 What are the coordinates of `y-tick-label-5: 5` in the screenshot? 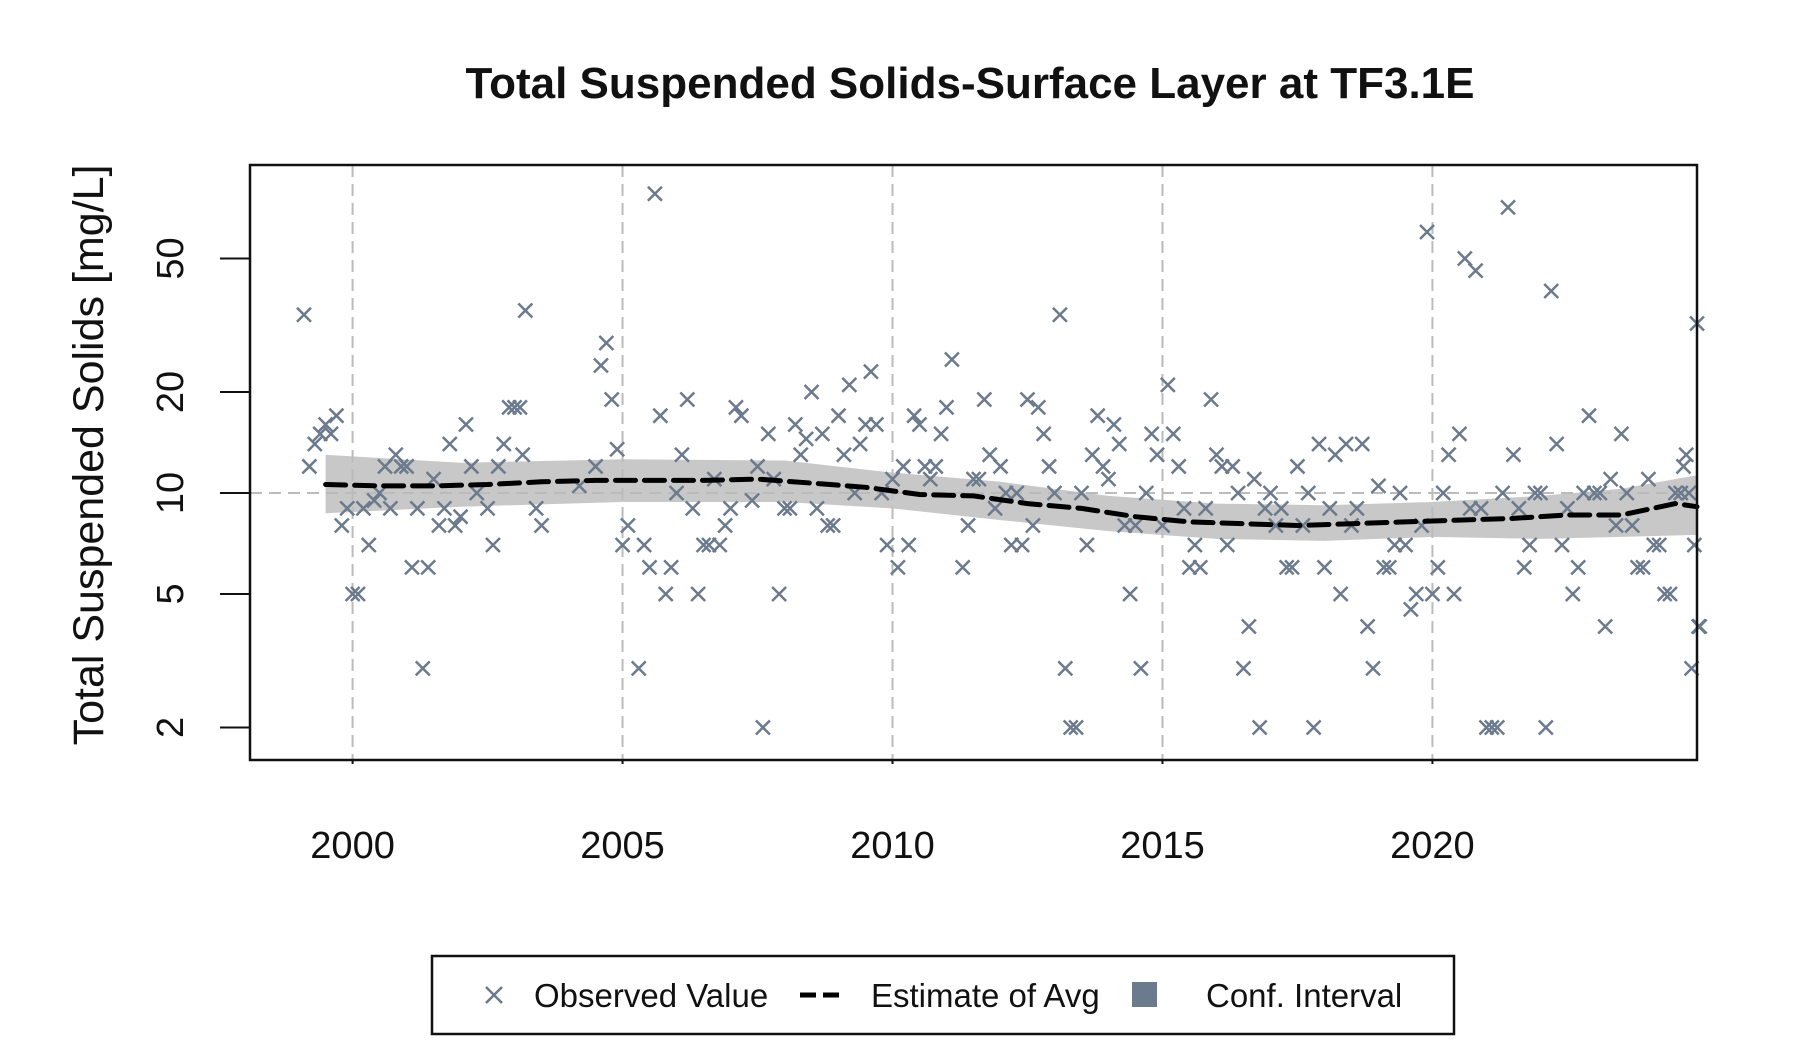 It's located at (171, 593).